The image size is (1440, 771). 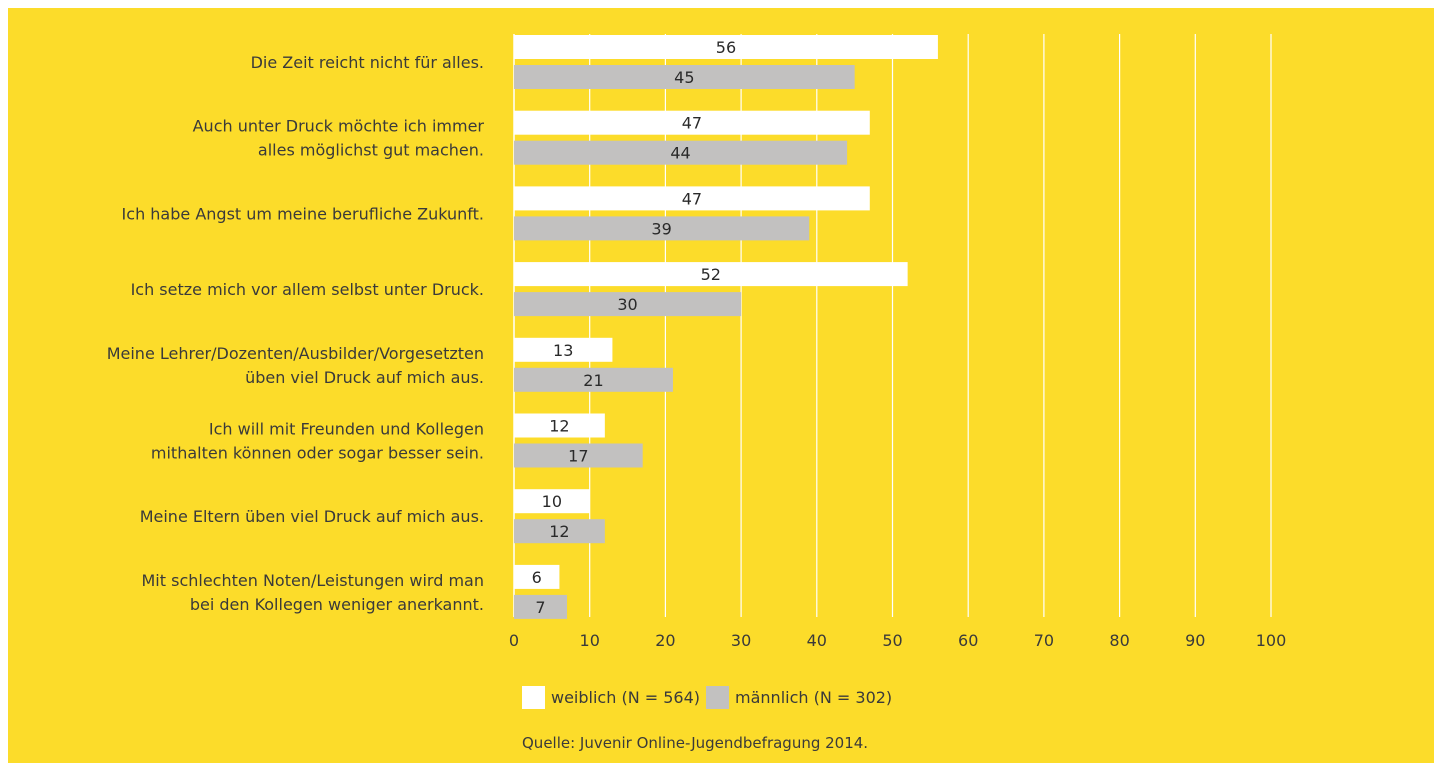 I want to click on category-label: Mit schlechten Noten/Leistungen wird man, so click(x=313, y=580).